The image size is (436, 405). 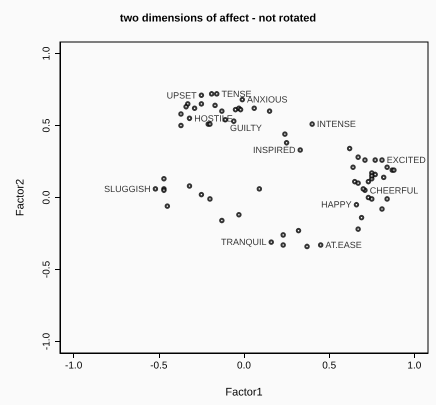 What do you see at coordinates (74, 366) in the screenshot?
I see `x-tick-label: -1.0` at bounding box center [74, 366].